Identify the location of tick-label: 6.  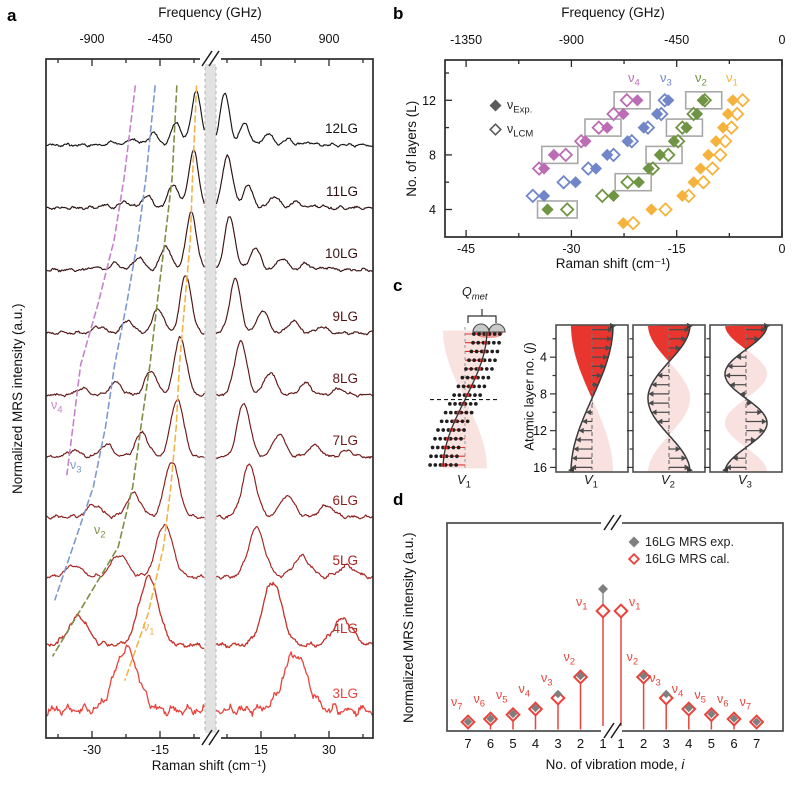
(490, 743).